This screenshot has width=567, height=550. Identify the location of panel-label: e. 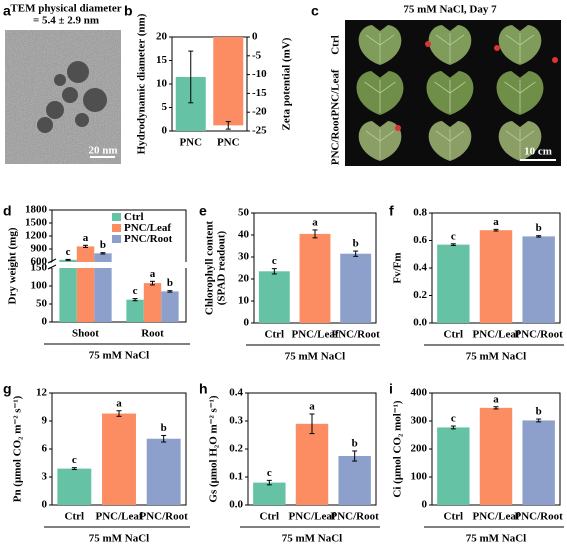
(203, 211).